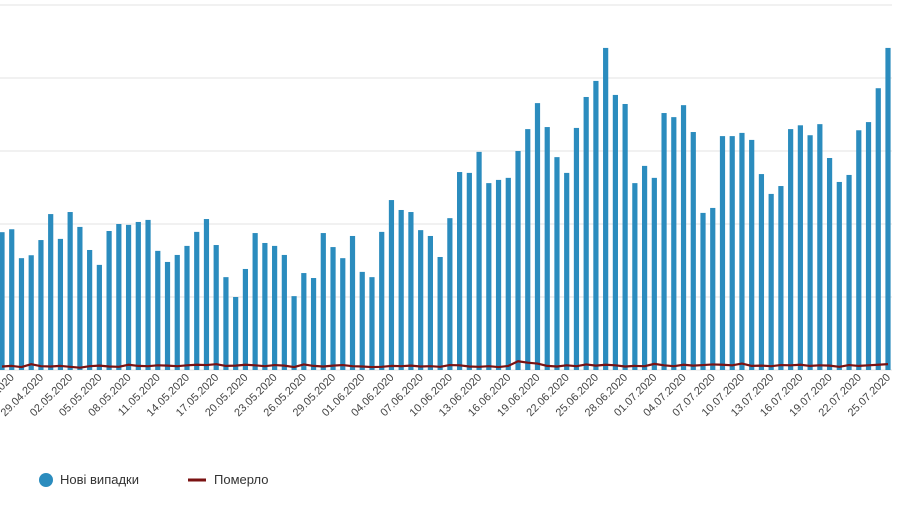 This screenshot has height=505, width=900. Describe the element at coordinates (46, 480) in the screenshot. I see `legend-swatch` at that location.